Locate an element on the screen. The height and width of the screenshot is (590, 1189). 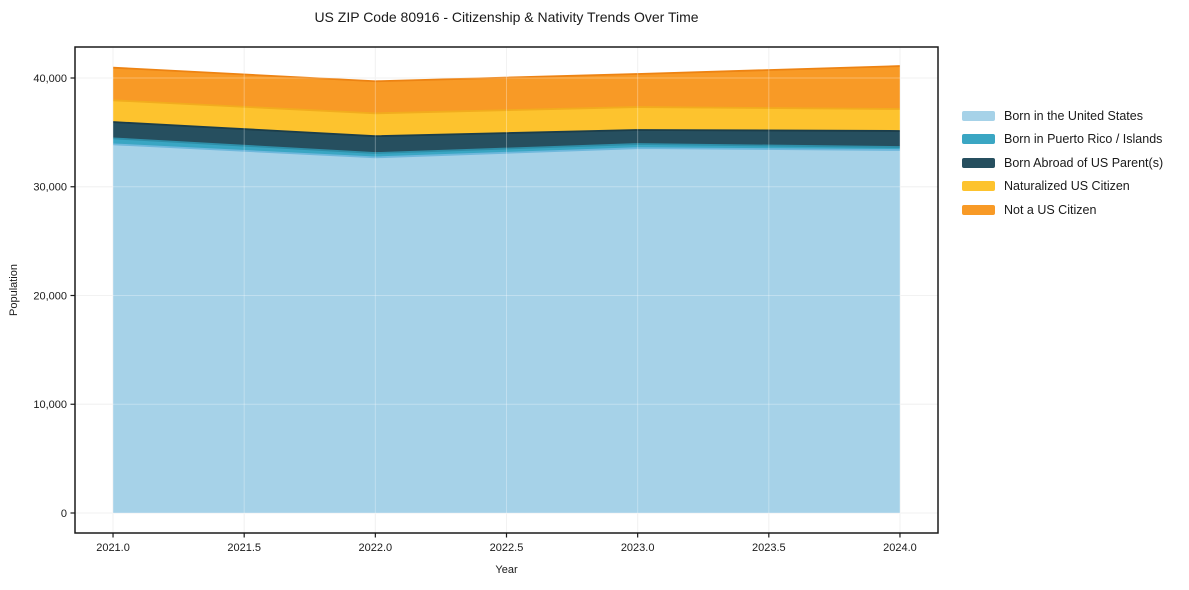
x-tick-label: 2022.5 is located at coordinates (507, 548).